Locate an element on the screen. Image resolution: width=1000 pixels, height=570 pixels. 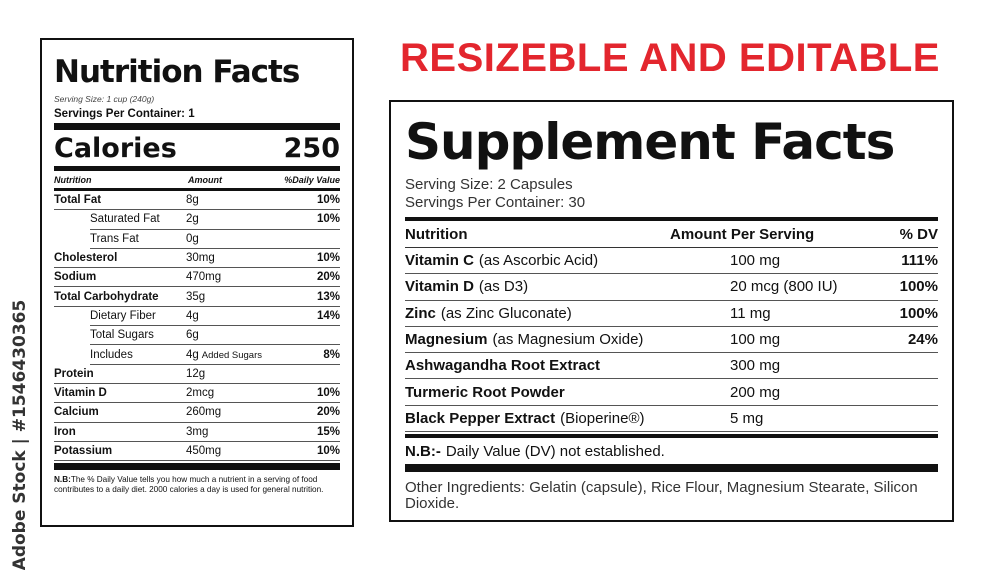
nutrient-amount: 0g is located at coordinates (237, 239).